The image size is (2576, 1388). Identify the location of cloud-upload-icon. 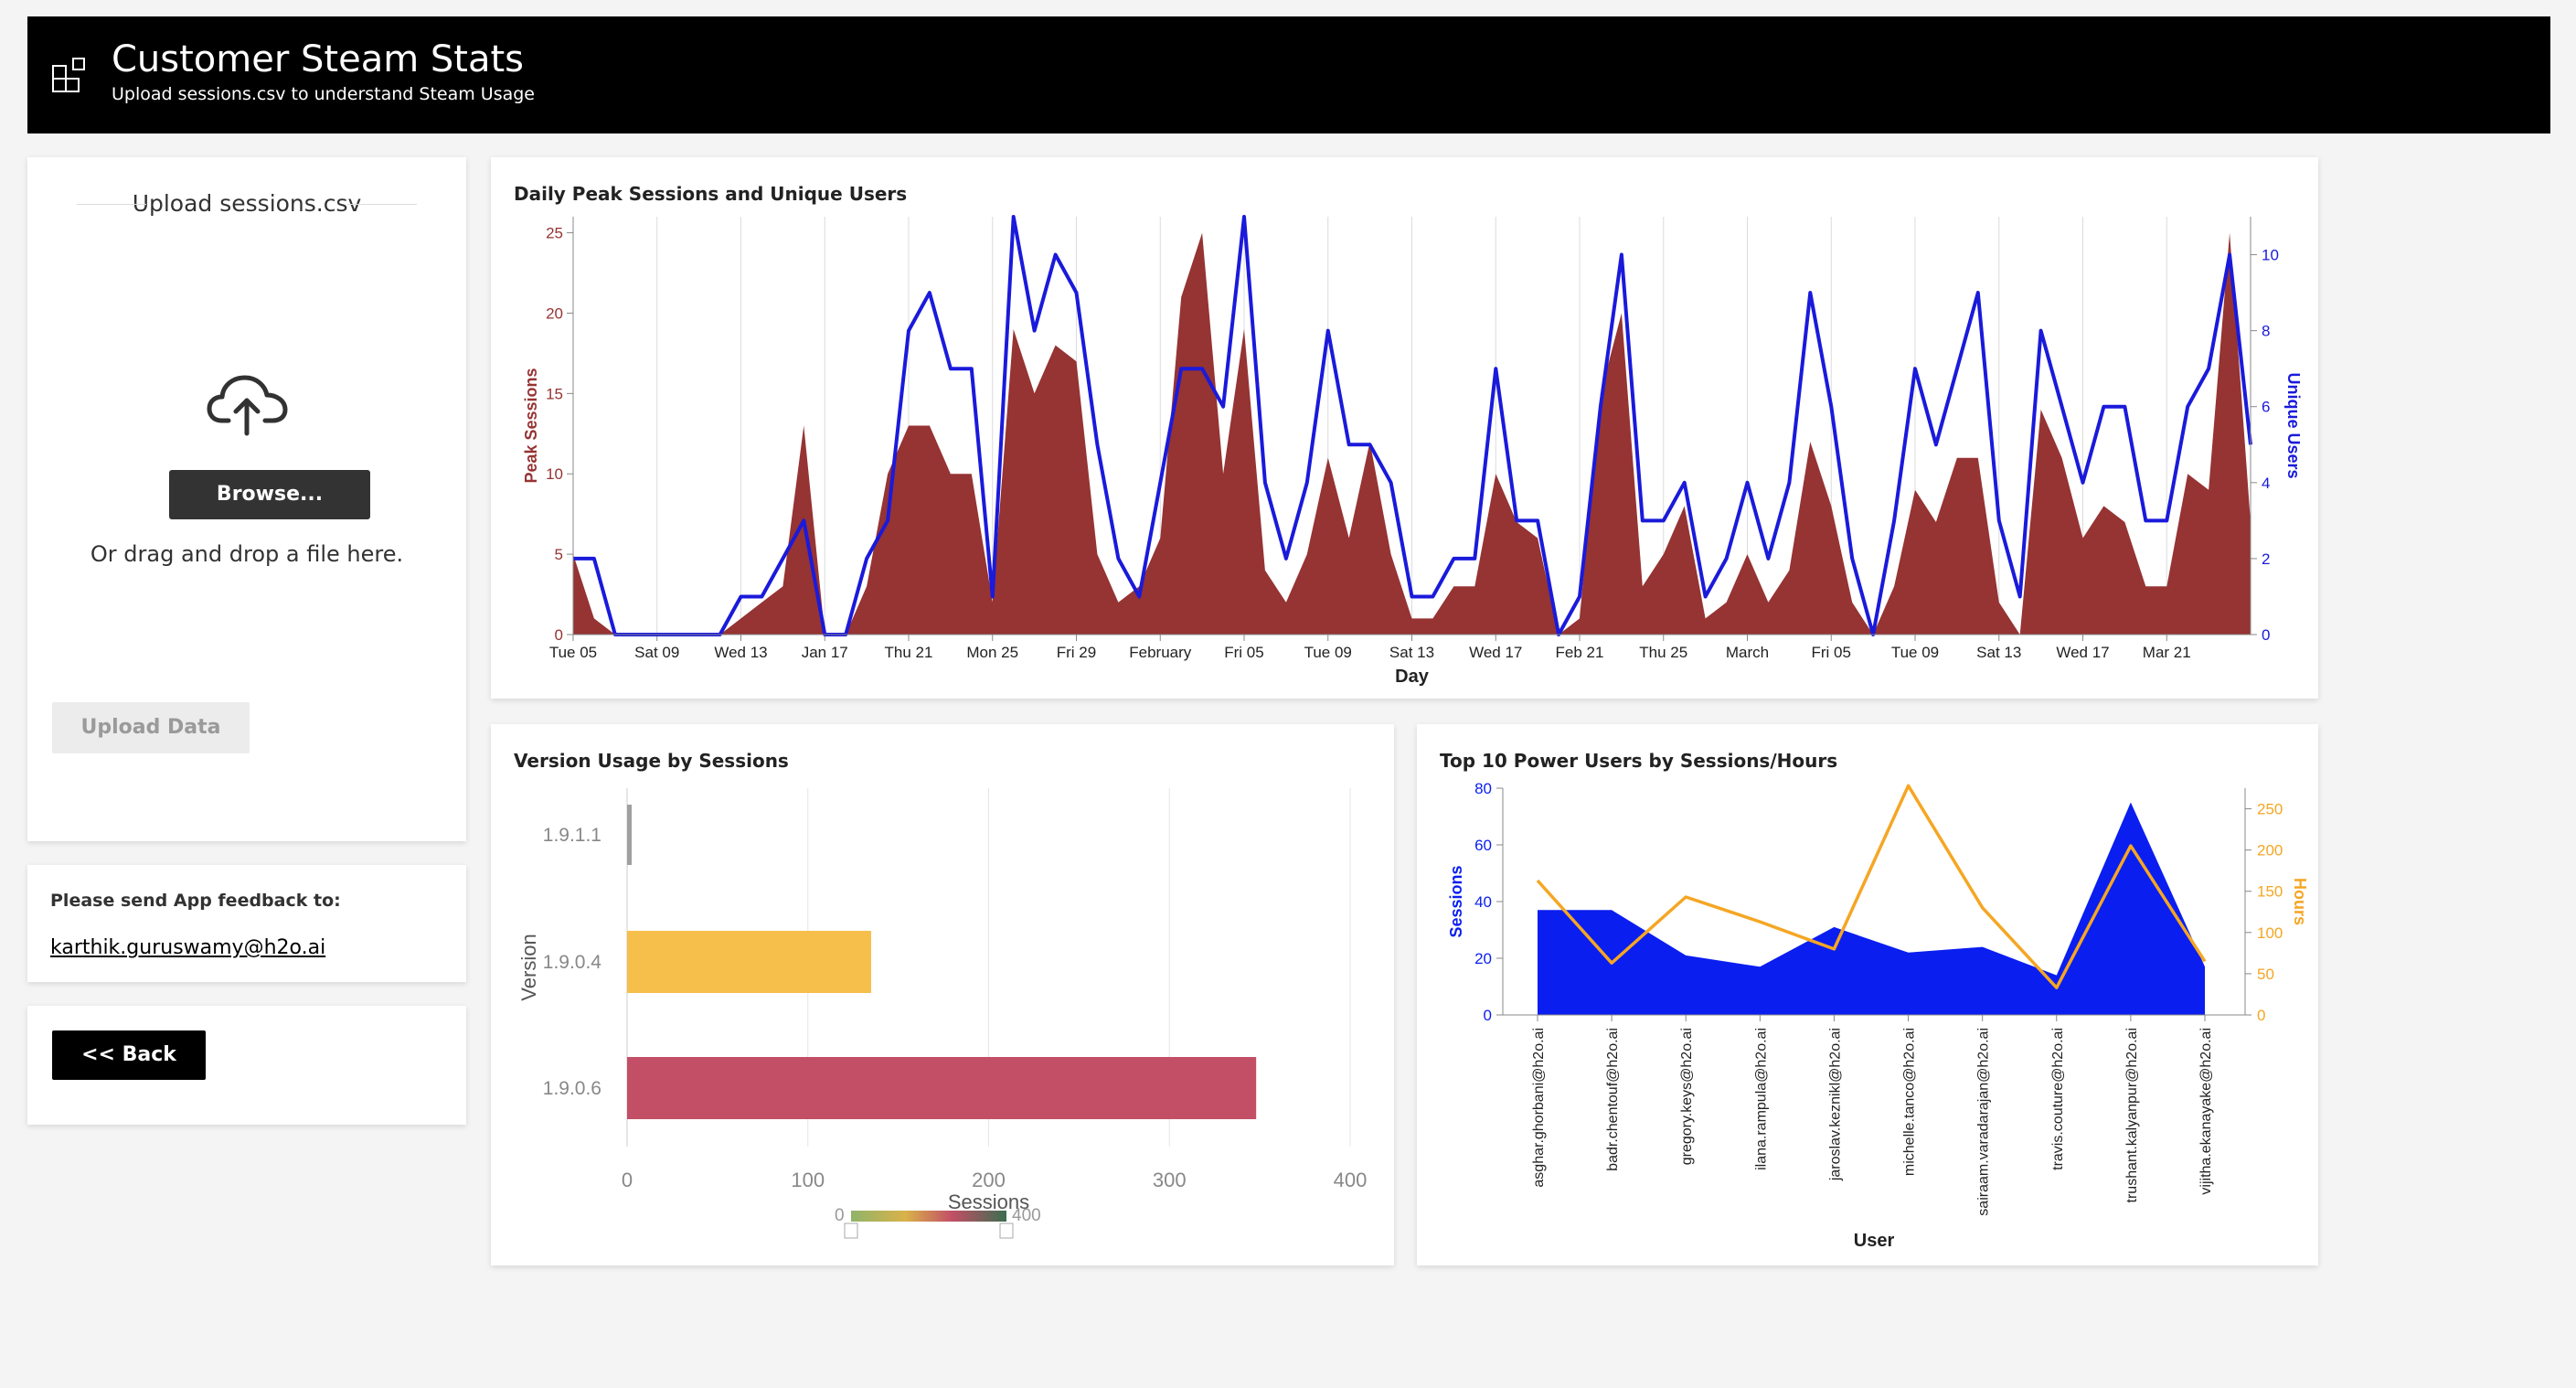
(248, 405).